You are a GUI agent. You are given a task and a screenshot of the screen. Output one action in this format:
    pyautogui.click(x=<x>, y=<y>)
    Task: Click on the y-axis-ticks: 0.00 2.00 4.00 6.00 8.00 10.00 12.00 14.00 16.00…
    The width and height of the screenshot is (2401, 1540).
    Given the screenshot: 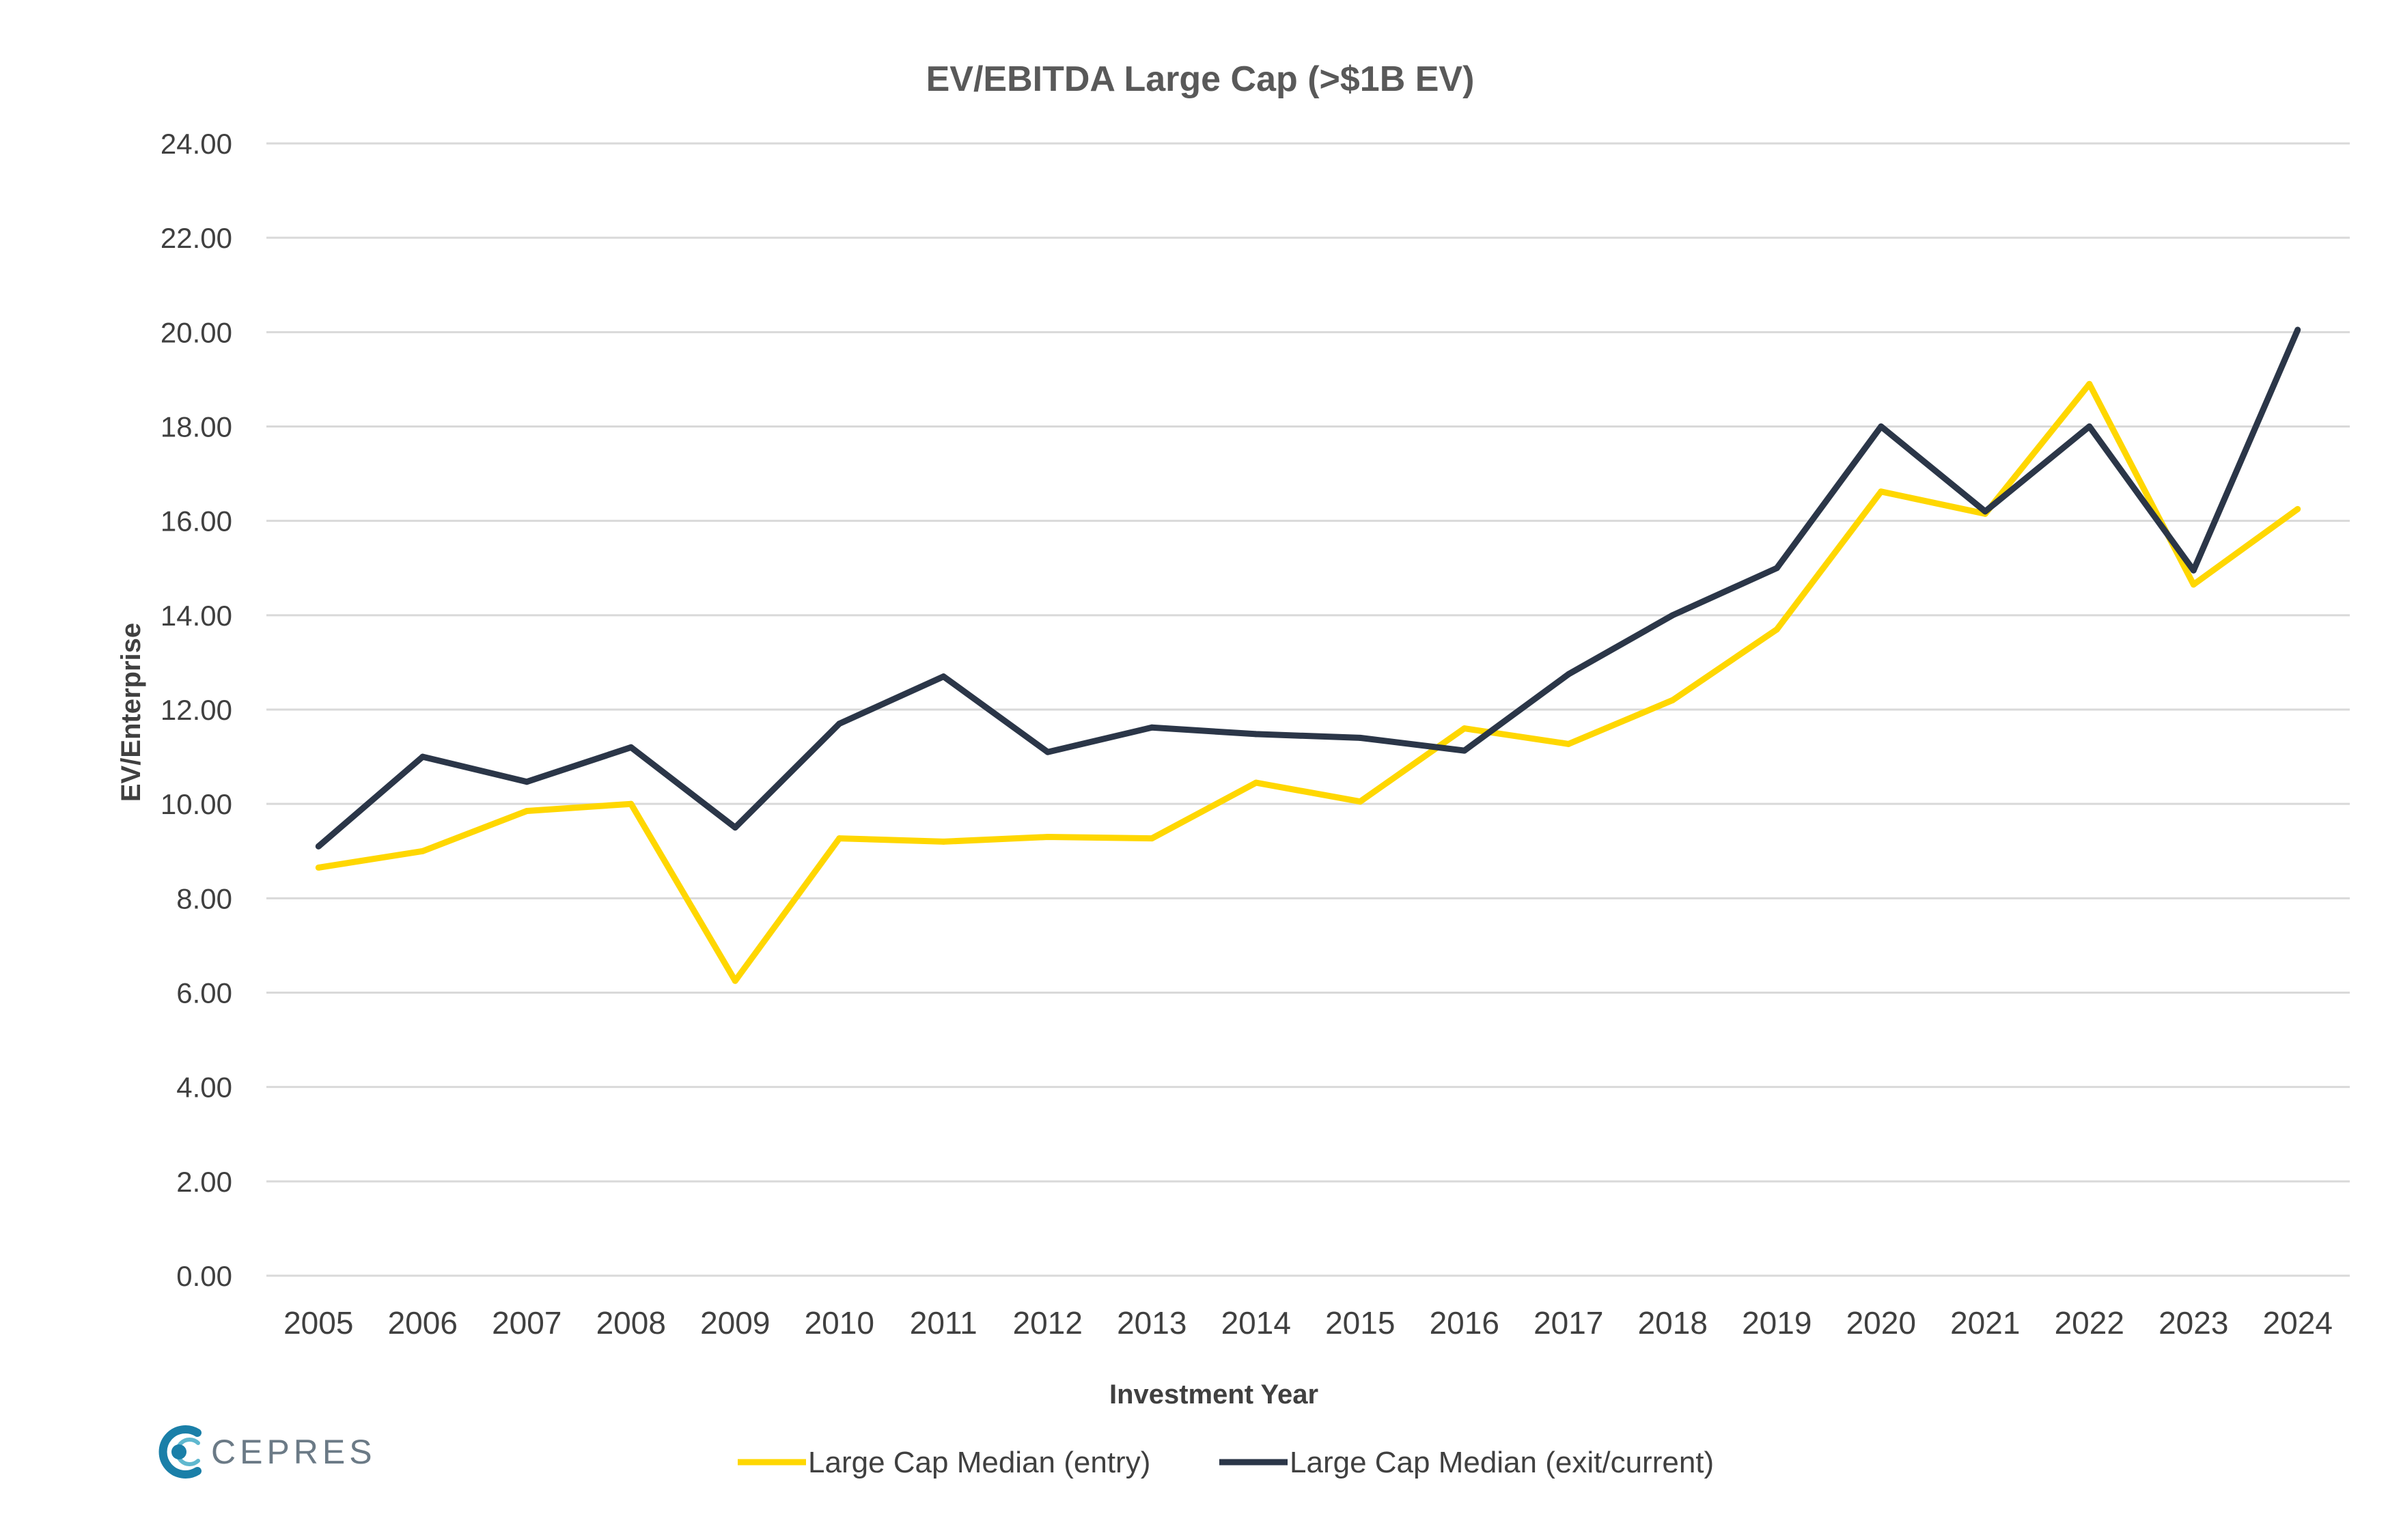 What is the action you would take?
    pyautogui.click(x=196, y=710)
    